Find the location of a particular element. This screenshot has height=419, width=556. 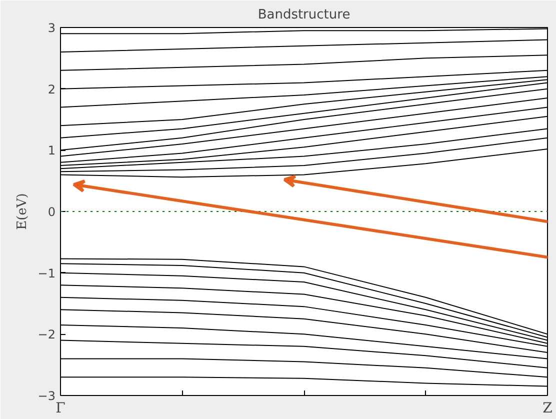

y-tick-label: 2 is located at coordinates (52, 89).